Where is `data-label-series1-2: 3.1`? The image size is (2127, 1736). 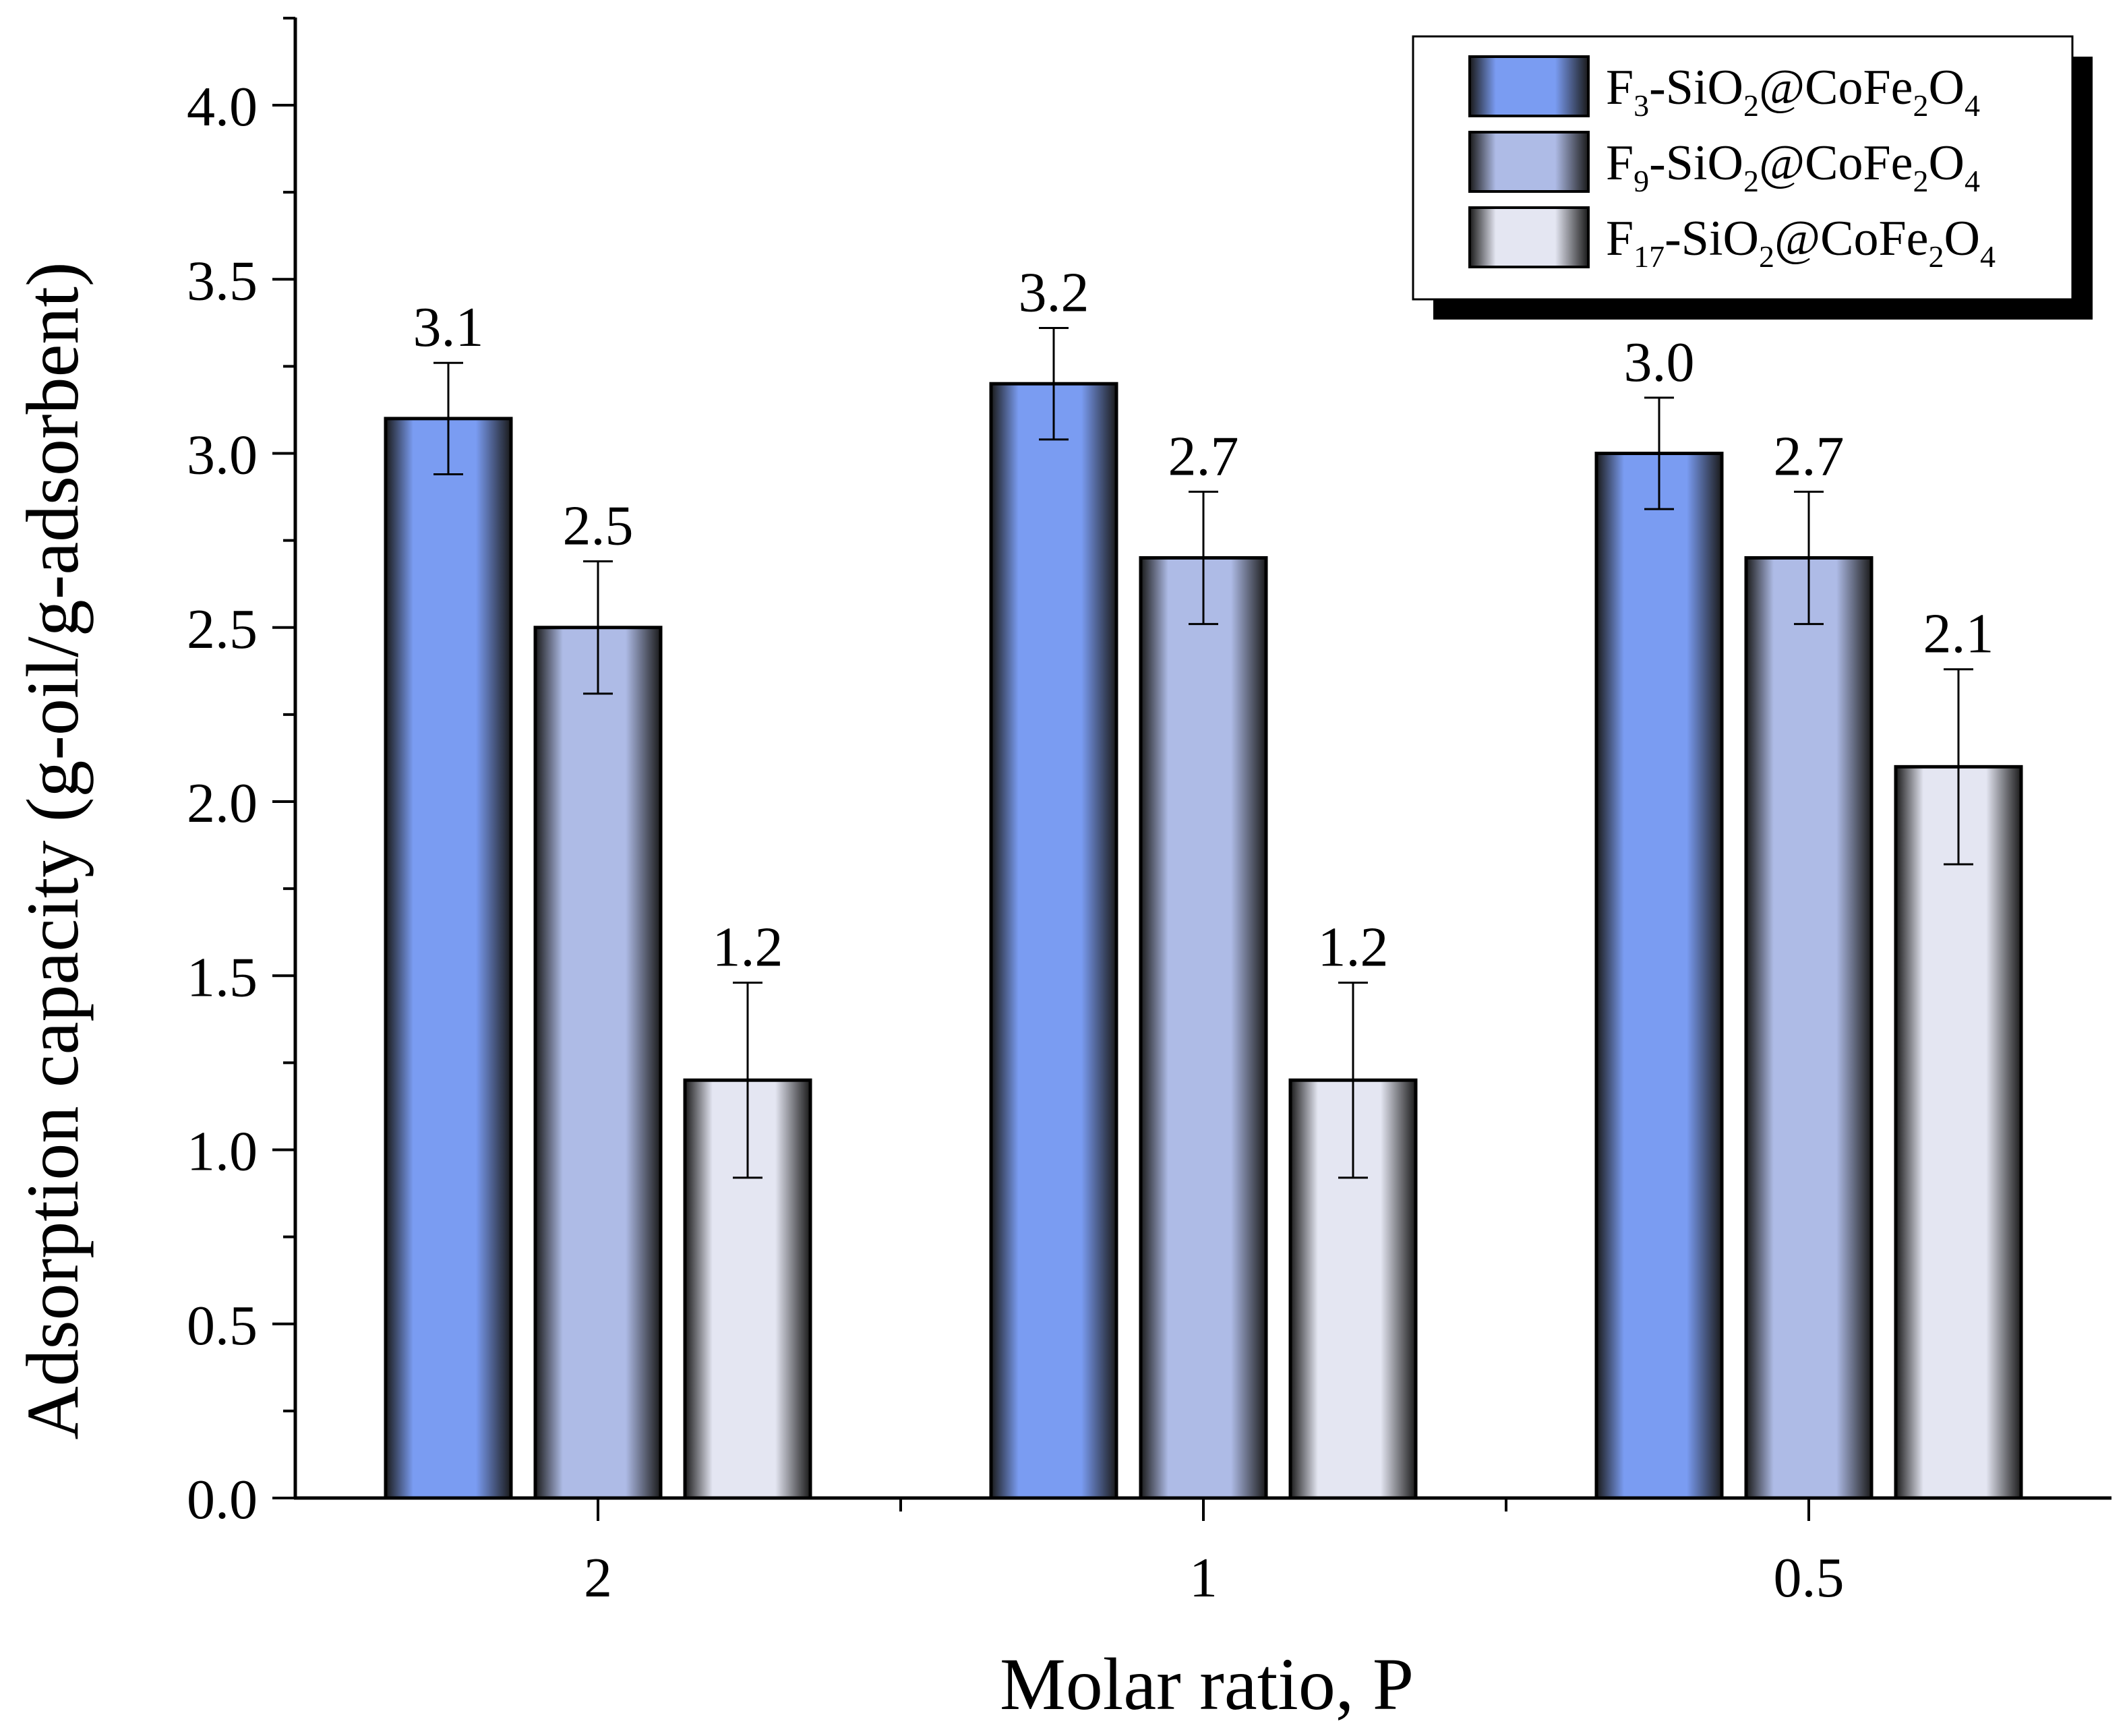
data-label-series1-2: 3.1 is located at coordinates (448, 327).